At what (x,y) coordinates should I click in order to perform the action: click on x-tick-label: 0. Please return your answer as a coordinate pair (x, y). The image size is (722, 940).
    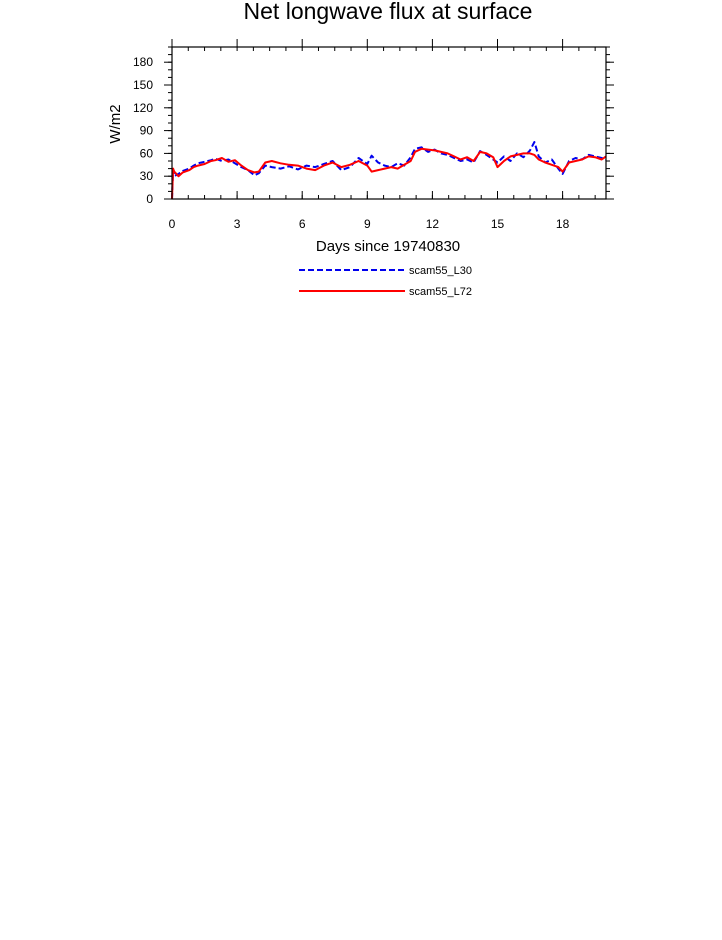
    Looking at the image, I should click on (172, 224).